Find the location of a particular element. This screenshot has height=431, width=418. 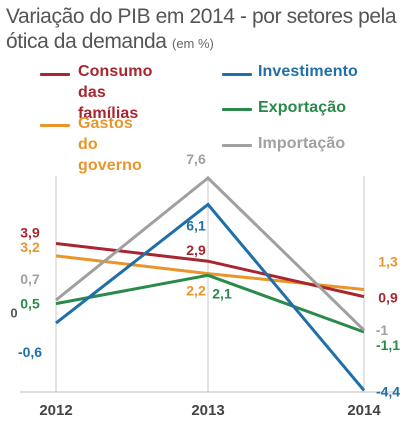

legend-label-4: Importação is located at coordinates (302, 143).